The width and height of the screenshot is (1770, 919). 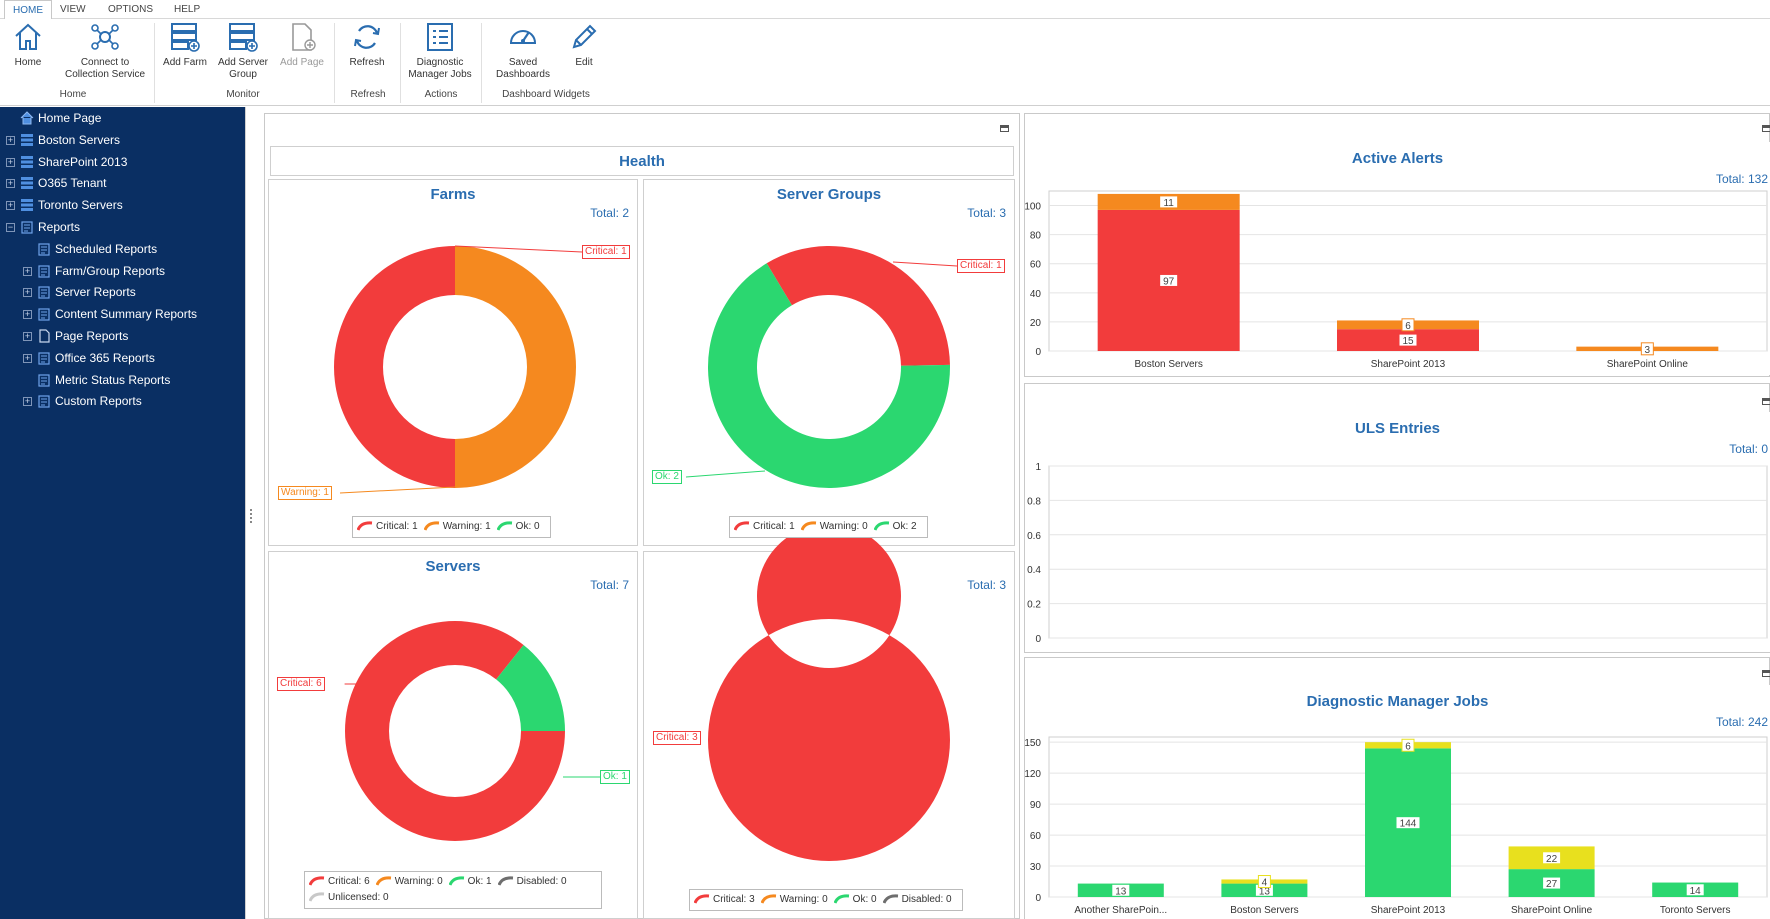 I want to click on legend-item: Warning: 1, so click(x=457, y=527).